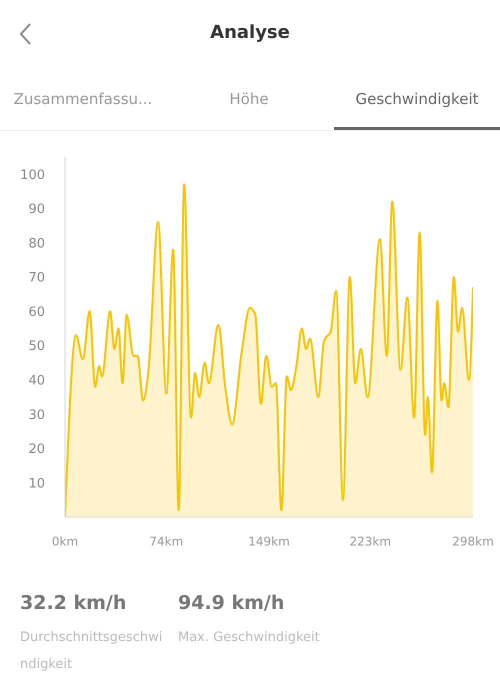 The image size is (500, 688). Describe the element at coordinates (36, 415) in the screenshot. I see `y-tick-label: 30` at that location.